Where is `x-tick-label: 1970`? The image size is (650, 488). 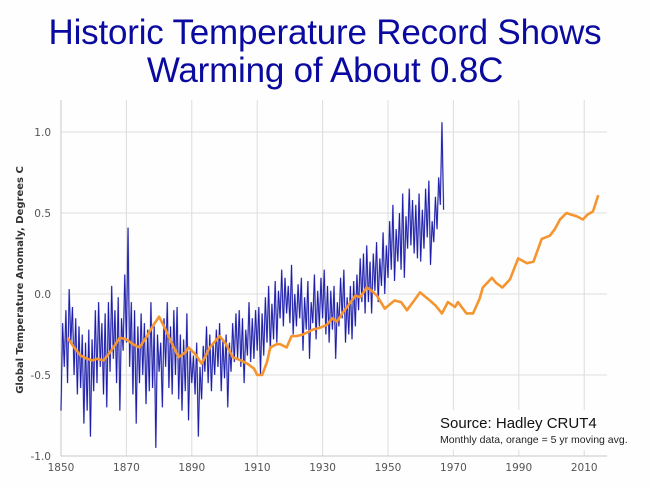
x-tick-label: 1970 is located at coordinates (453, 468).